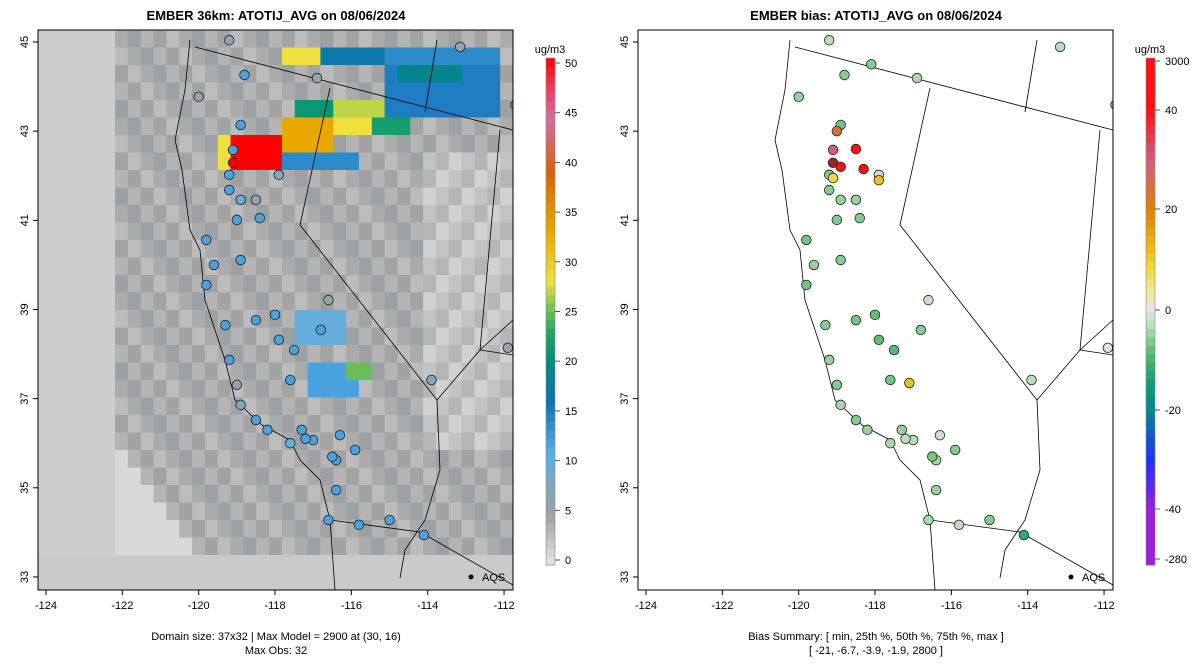 Image resolution: width=1200 pixels, height=672 pixels. Describe the element at coordinates (277, 15) in the screenshot. I see `chart-title: EMBER 36km: ATOTIJ_AVG on 08/06/2024` at that location.